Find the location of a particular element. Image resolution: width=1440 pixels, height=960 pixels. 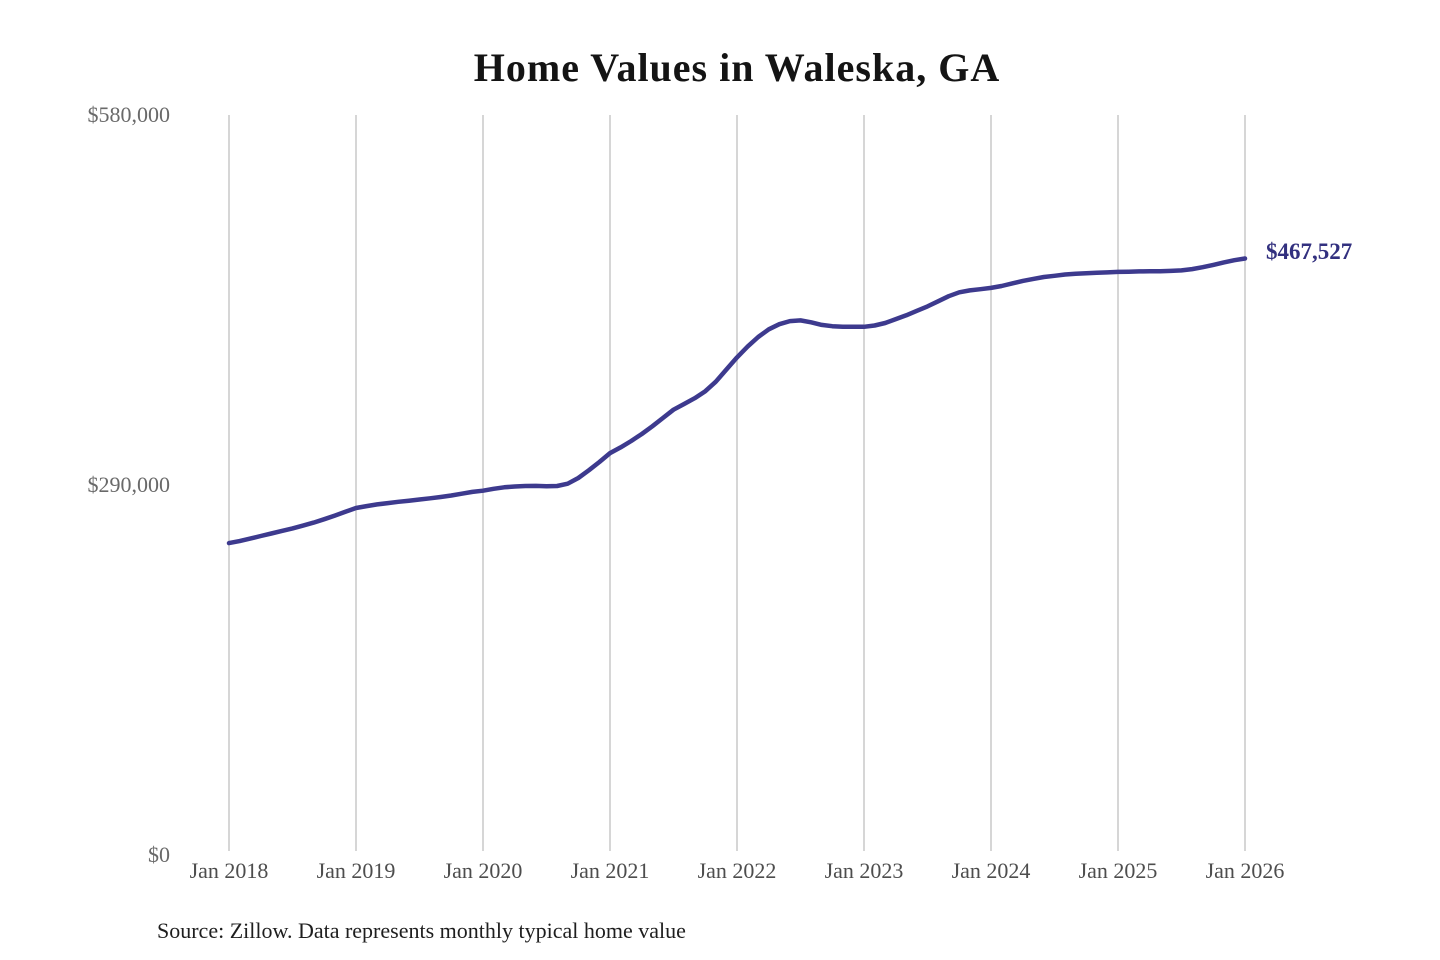

x-axis-tick-label: Jan 2023 is located at coordinates (864, 870).